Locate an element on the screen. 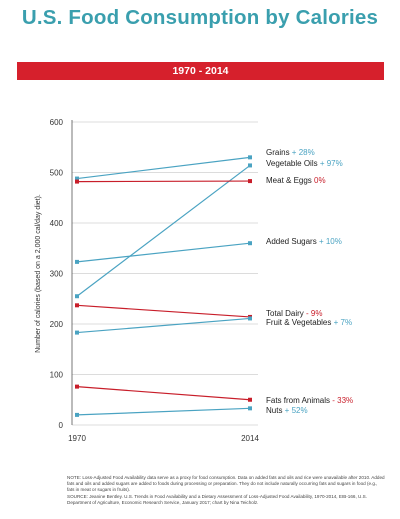  chart-title: U.S. Food Consumption by Calories is located at coordinates (200, 17).